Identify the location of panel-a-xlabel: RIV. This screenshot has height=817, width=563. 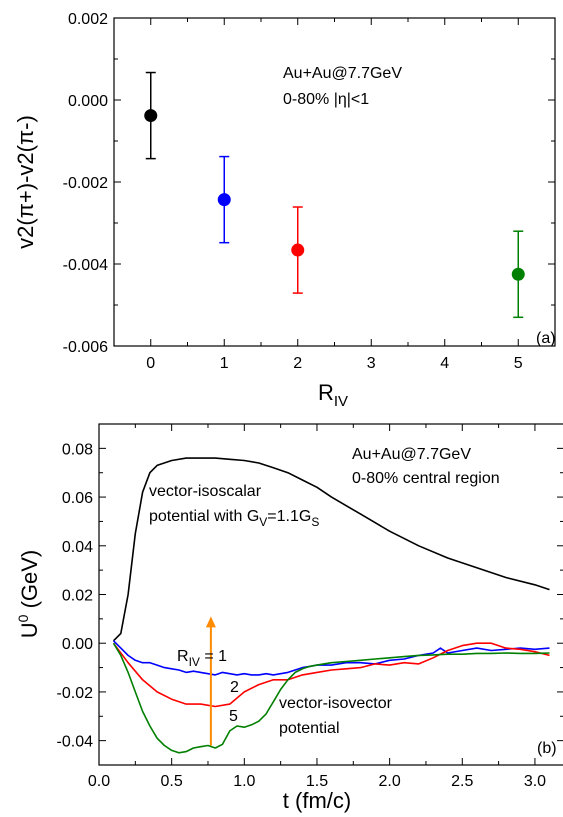
(333, 395).